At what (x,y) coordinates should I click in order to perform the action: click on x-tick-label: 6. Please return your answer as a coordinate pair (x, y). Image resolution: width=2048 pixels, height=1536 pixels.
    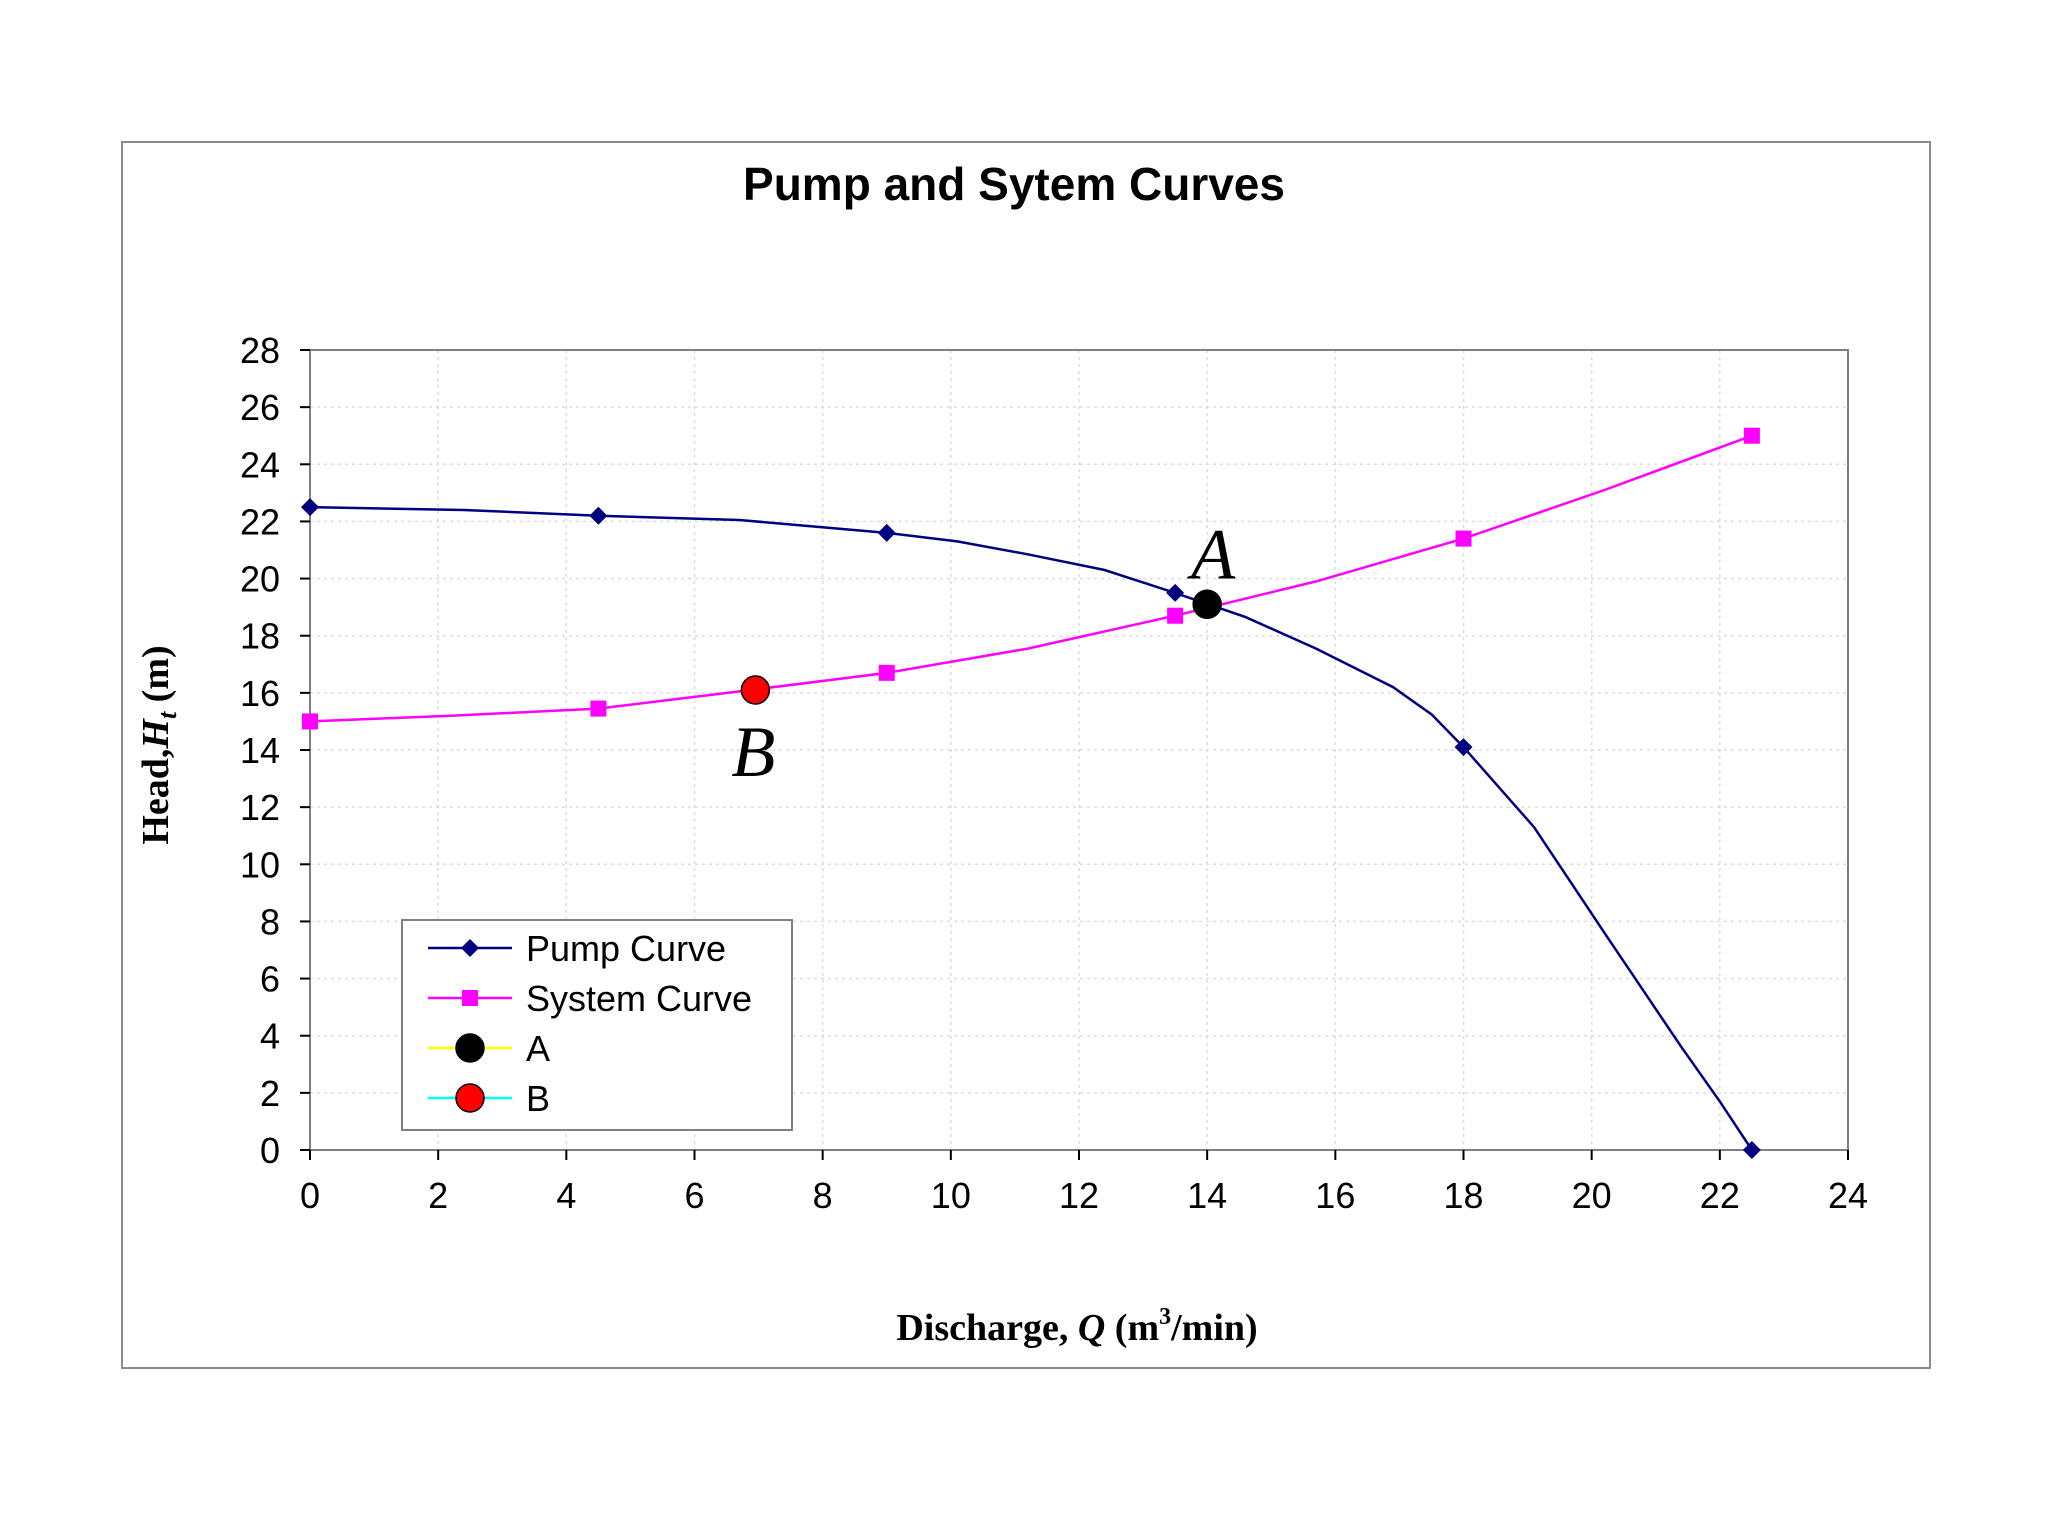
    Looking at the image, I should click on (694, 1195).